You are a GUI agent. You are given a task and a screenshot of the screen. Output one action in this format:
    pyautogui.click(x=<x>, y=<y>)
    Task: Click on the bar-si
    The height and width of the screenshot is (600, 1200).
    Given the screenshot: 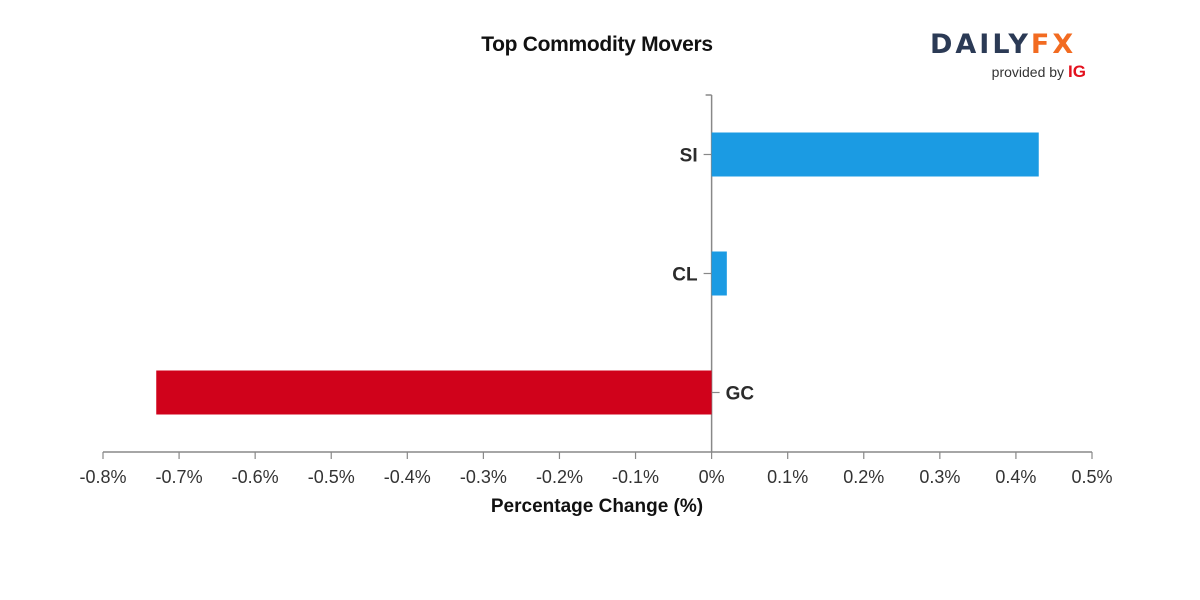 What is the action you would take?
    pyautogui.click(x=875, y=154)
    